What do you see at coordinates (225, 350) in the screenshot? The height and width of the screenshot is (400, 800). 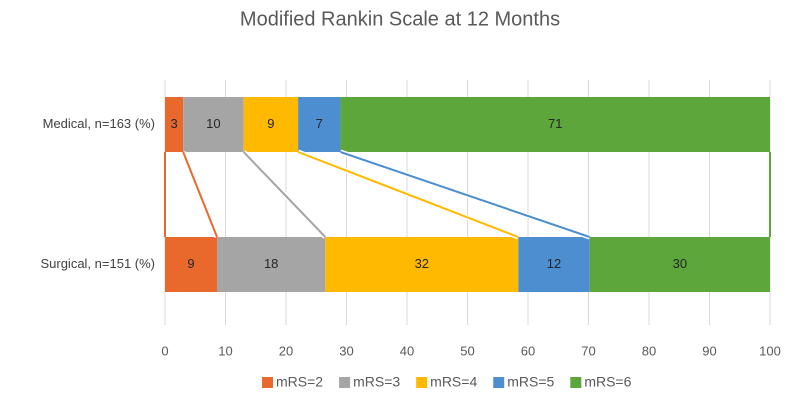 I see `x-tick-label: 10` at bounding box center [225, 350].